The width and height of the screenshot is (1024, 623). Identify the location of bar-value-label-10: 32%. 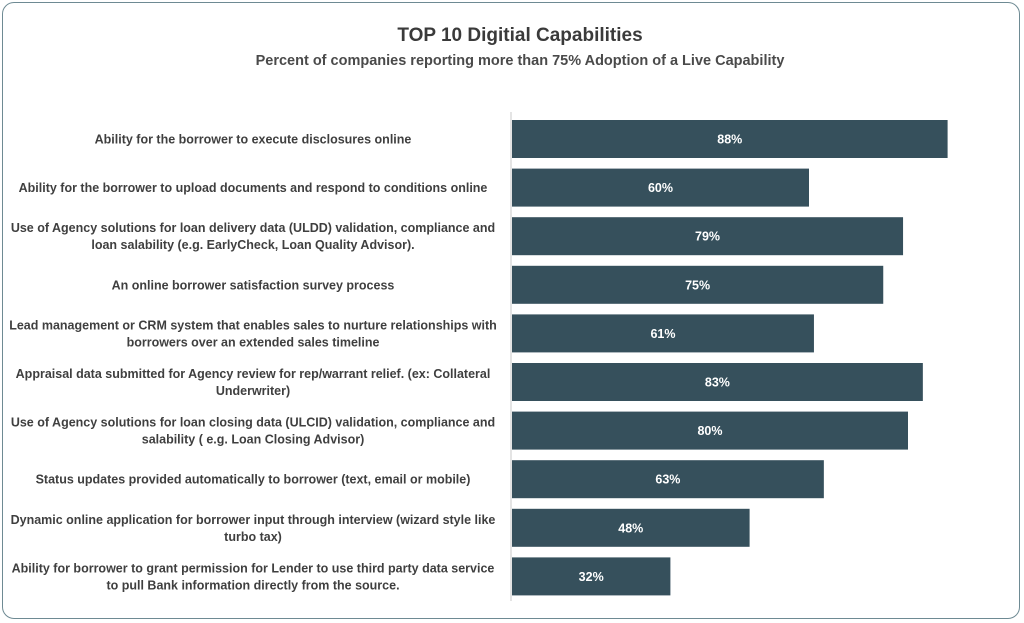
(591, 577).